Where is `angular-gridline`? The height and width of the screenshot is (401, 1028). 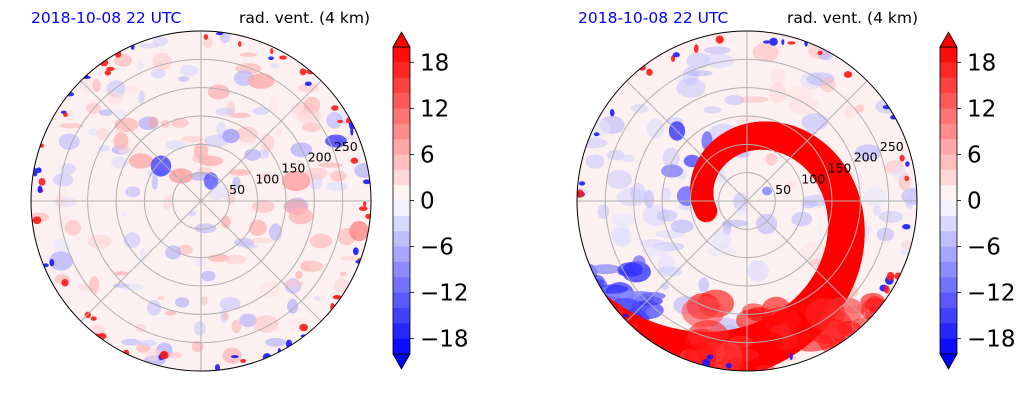 angular-gridline is located at coordinates (261, 261).